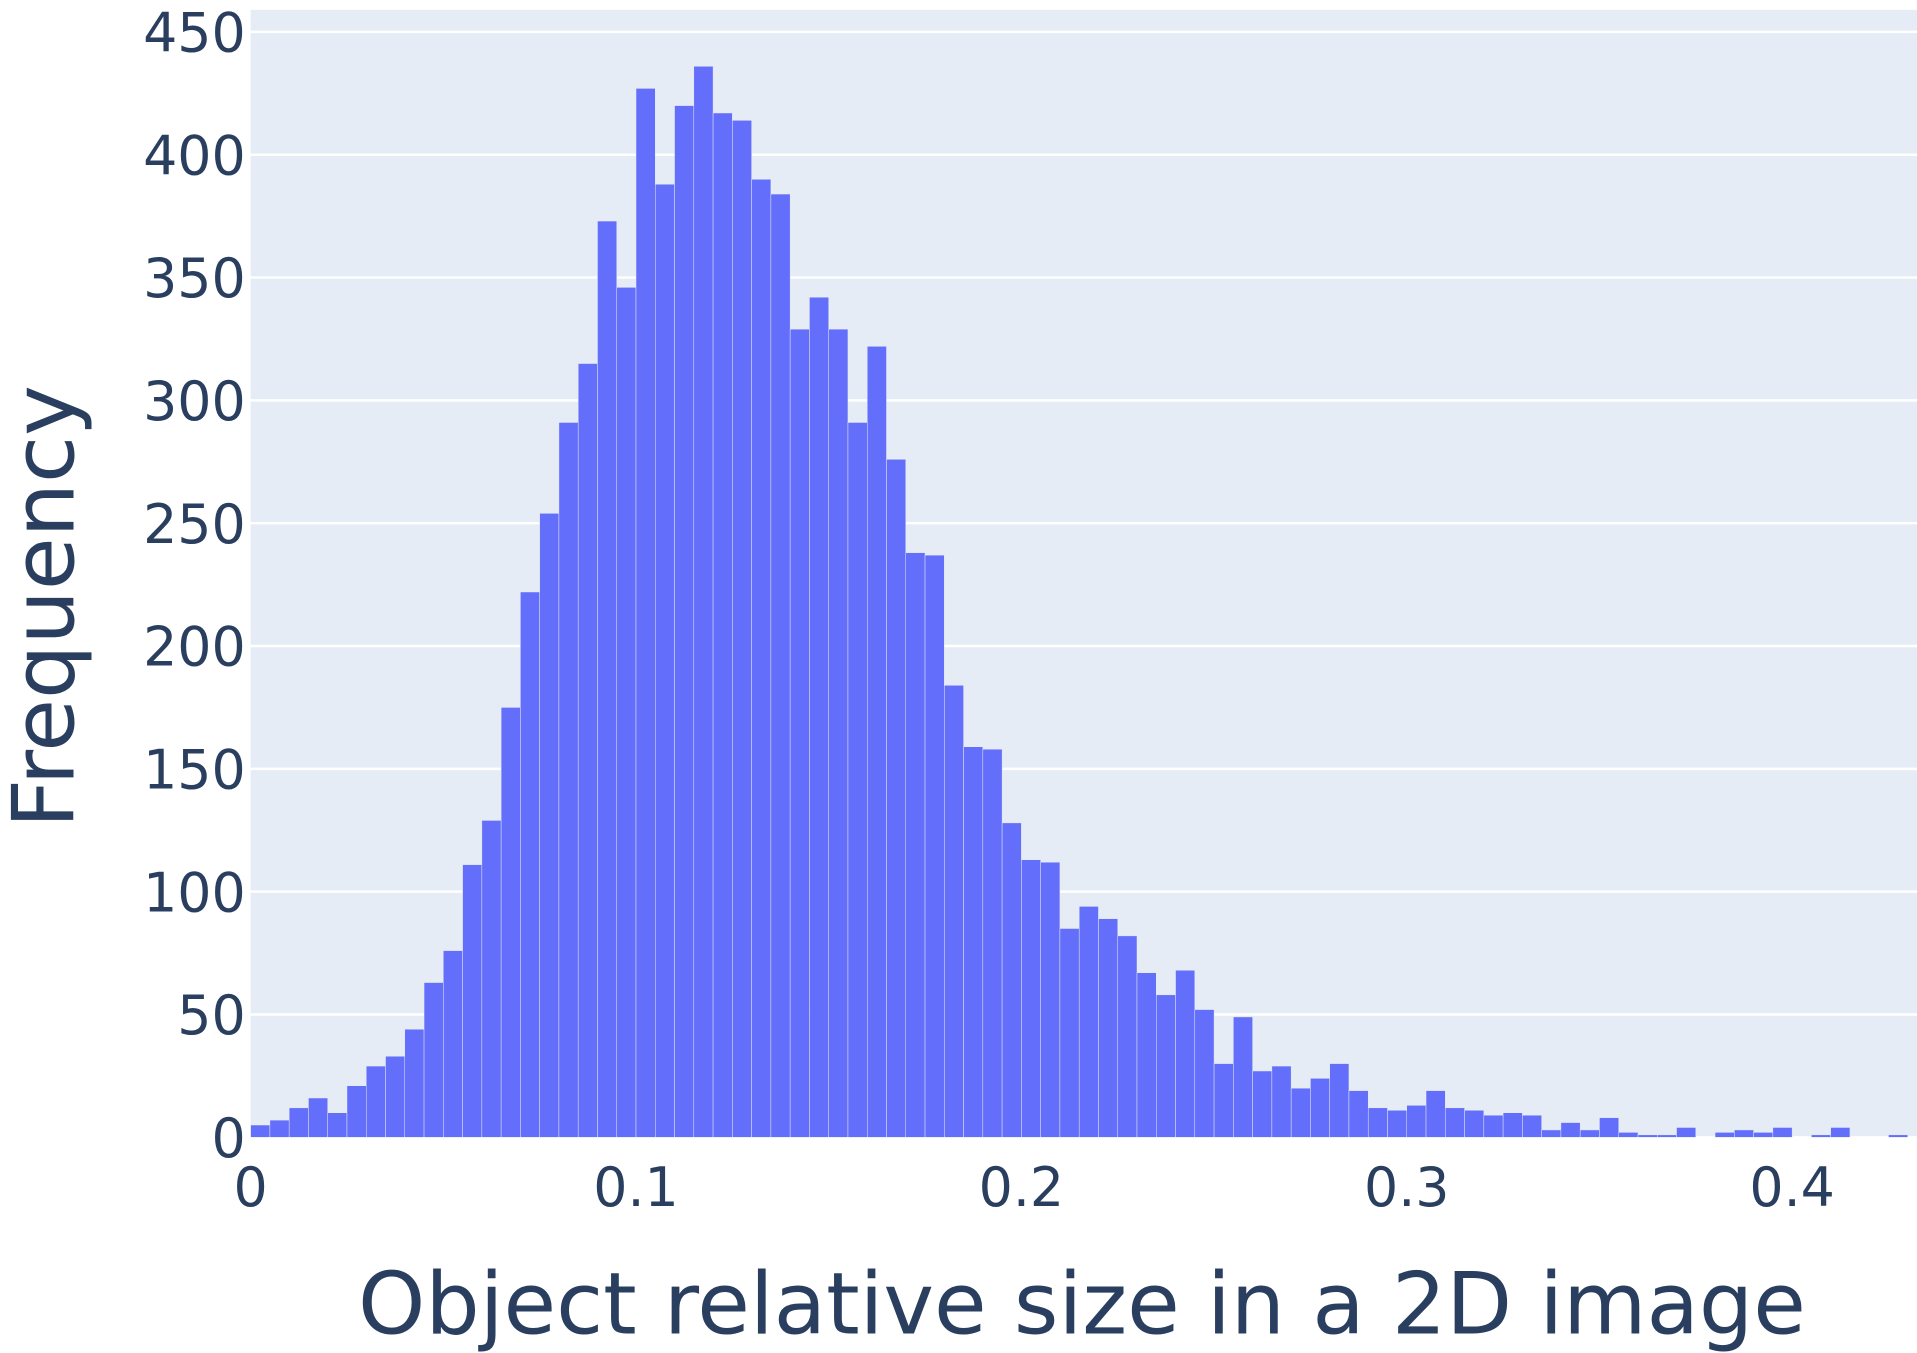 This screenshot has width=1917, height=1353. Describe the element at coordinates (1792, 1187) in the screenshot. I see `x-tick-label: 0.4` at that location.